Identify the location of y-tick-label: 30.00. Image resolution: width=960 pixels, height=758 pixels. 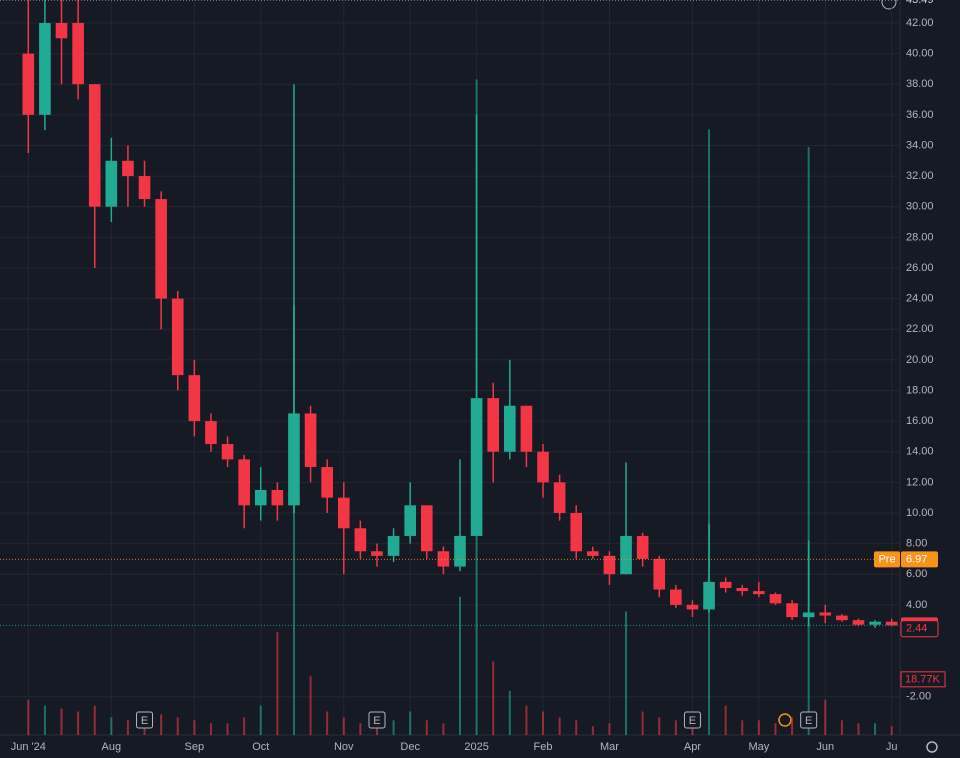
(920, 207).